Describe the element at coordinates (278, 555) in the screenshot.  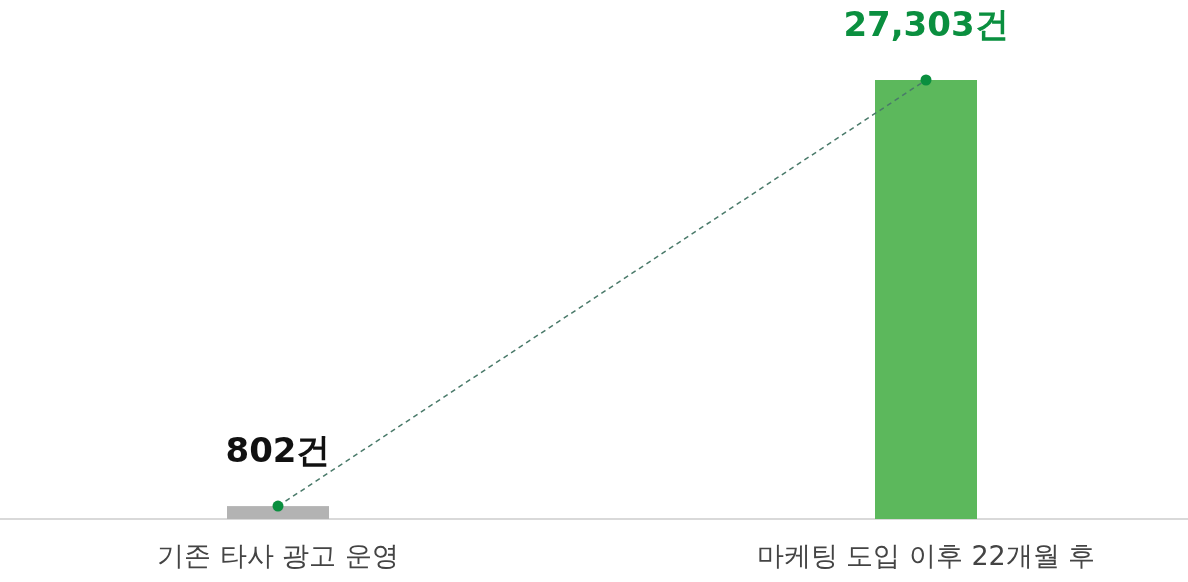
I see `x-tick-label: 기존 타사 광고 운영` at that location.